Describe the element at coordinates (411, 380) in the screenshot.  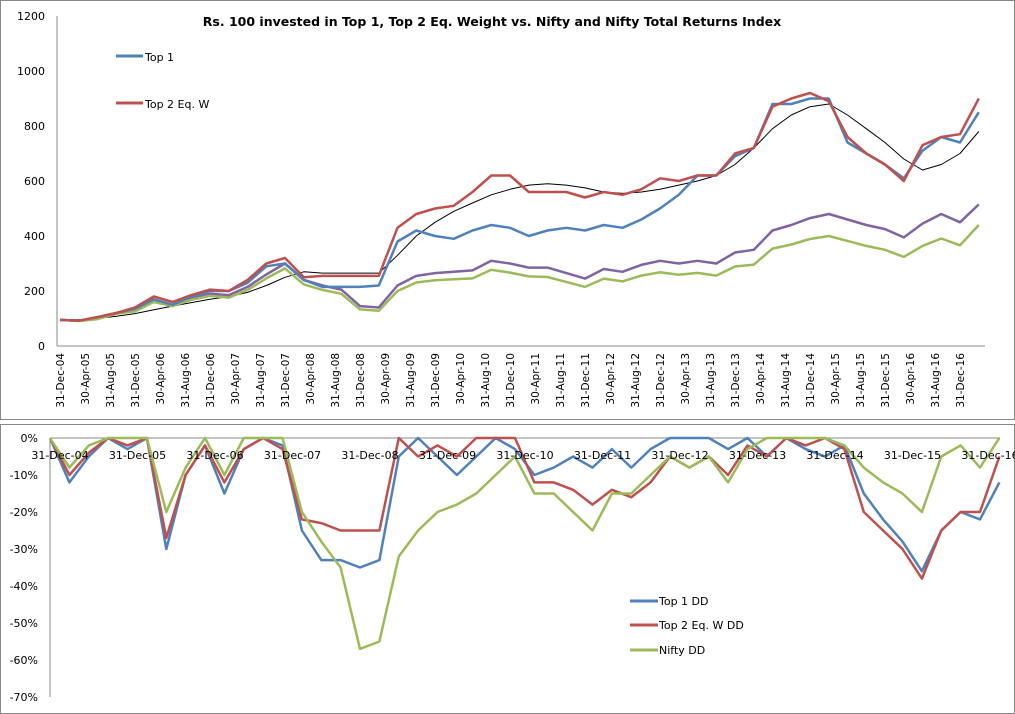
I see `x-tick-label-31-aug-09: 31-Aug-09` at that location.